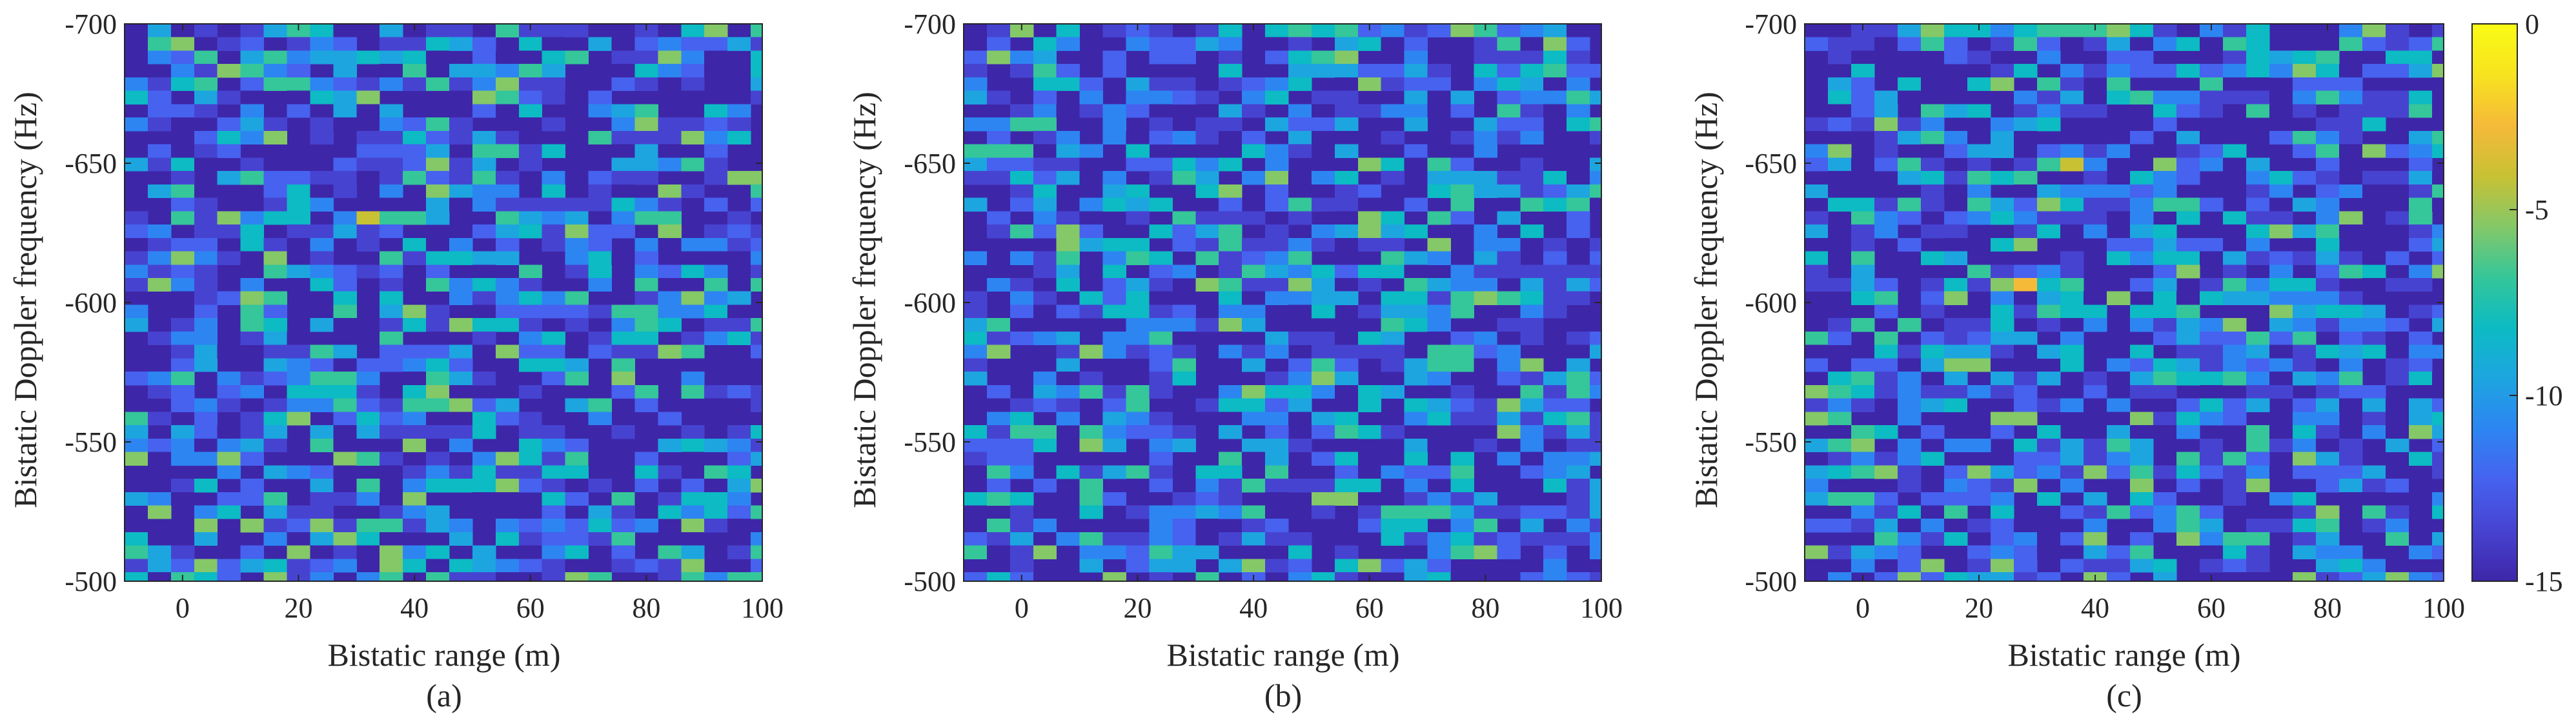 The image size is (2576, 727). I want to click on y-tick-label-b: -650, so click(930, 163).